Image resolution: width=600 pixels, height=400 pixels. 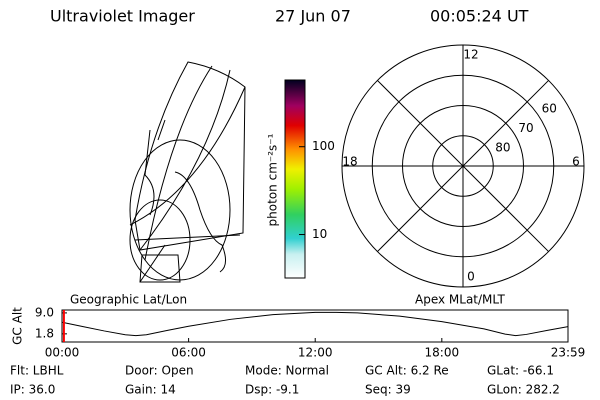 What do you see at coordinates (323, 146) in the screenshot?
I see `colorbar-tick-label: 100` at bounding box center [323, 146].